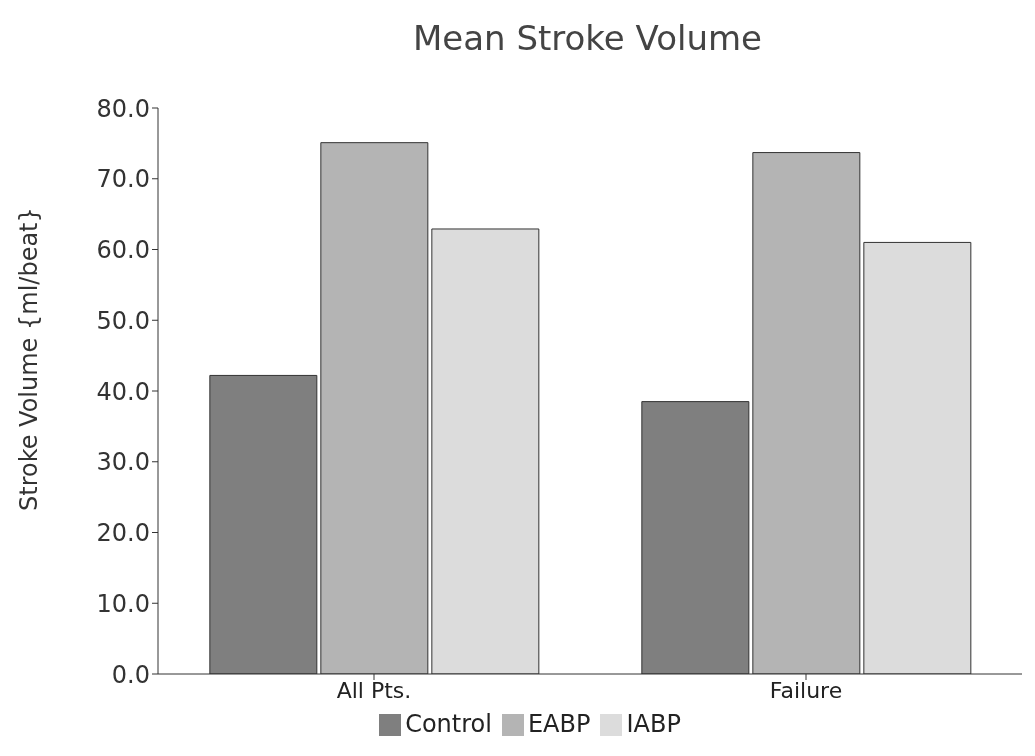 Image resolution: width=1035 pixels, height=756 pixels. I want to click on y-tick-label: 50.0, so click(123, 320).